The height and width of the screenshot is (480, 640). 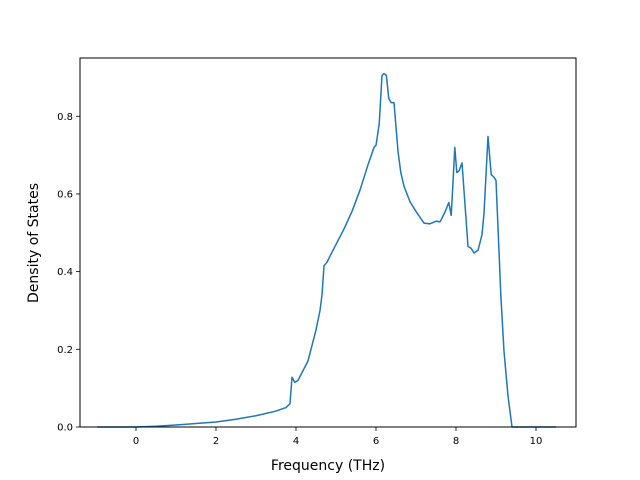 What do you see at coordinates (34, 243) in the screenshot?
I see `y-axis-label: Density of States` at bounding box center [34, 243].